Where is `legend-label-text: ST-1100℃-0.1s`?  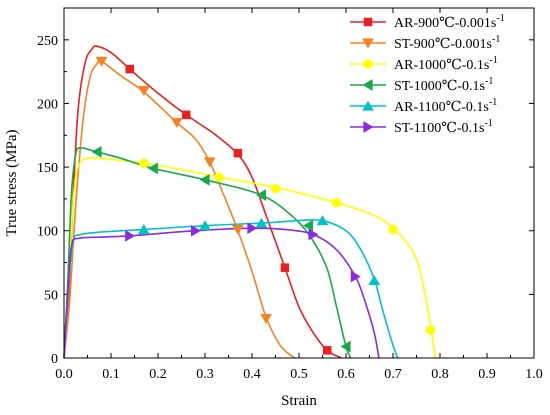 legend-label-text: ST-1100℃-0.1s is located at coordinates (439, 128).